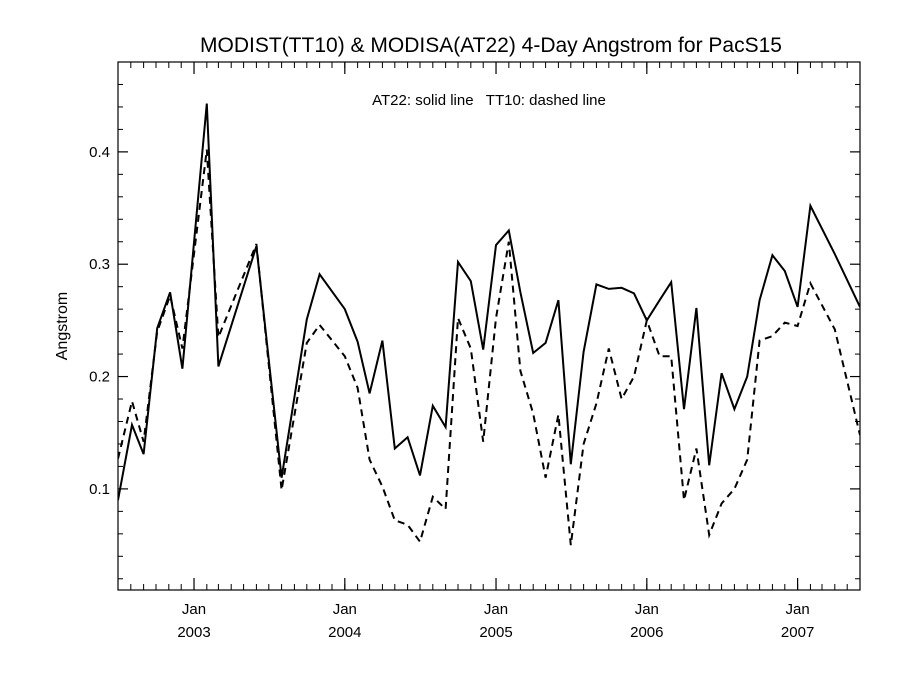  Describe the element at coordinates (344, 632) in the screenshot. I see `x-tick-label-year: 2004` at that location.